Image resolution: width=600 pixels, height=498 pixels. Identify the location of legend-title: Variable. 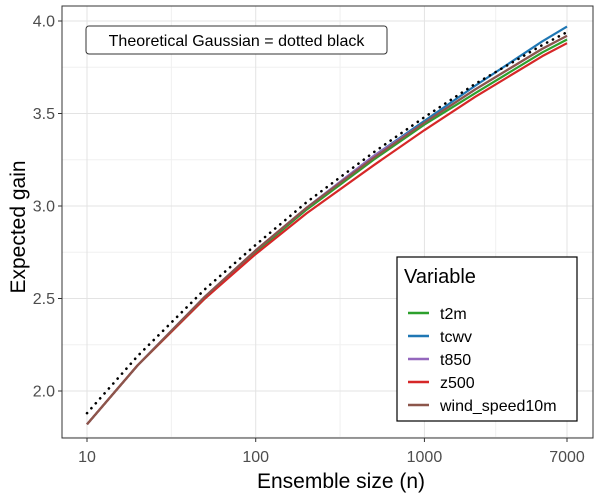
(440, 277).